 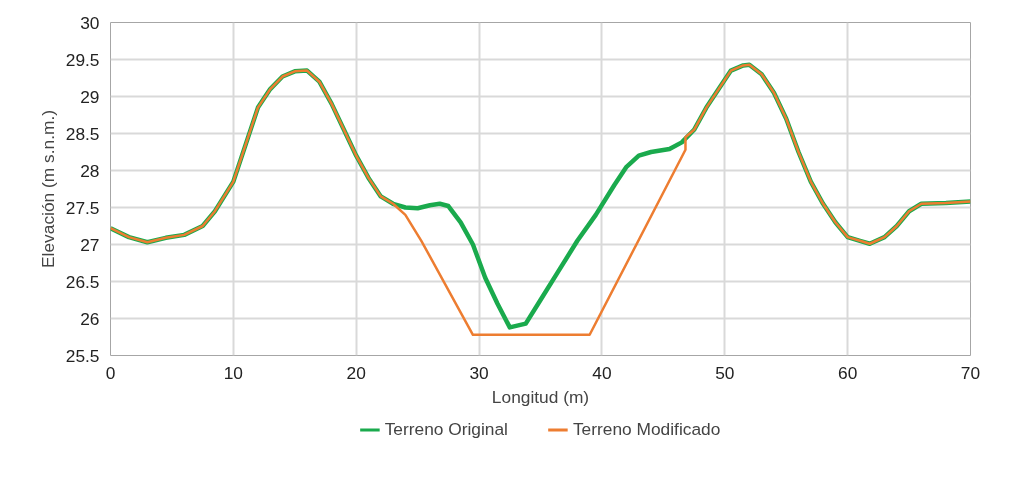 I want to click on y-tick-label: 28, so click(x=90, y=170).